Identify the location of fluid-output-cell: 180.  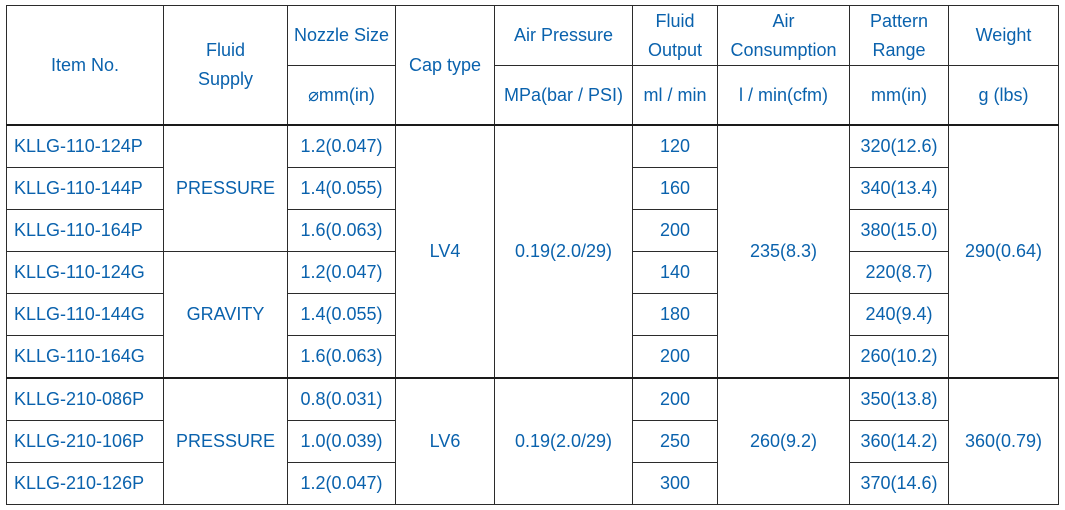
(675, 314).